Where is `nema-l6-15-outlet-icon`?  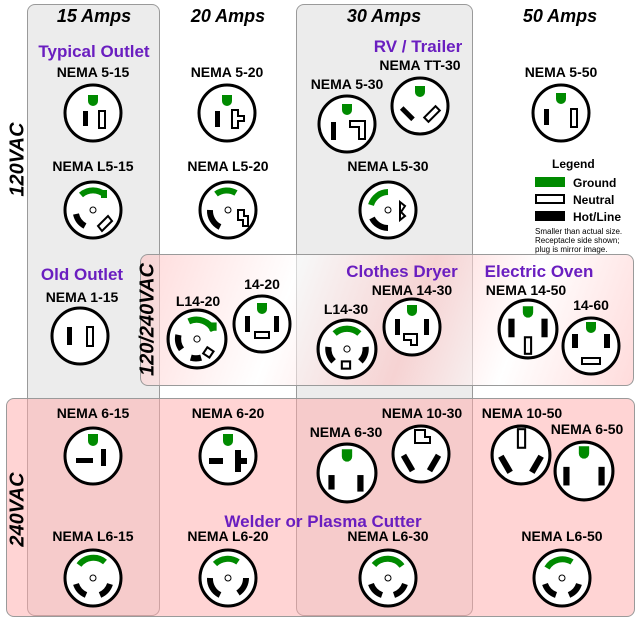
nema-l6-15-outlet-icon is located at coordinates (93, 578).